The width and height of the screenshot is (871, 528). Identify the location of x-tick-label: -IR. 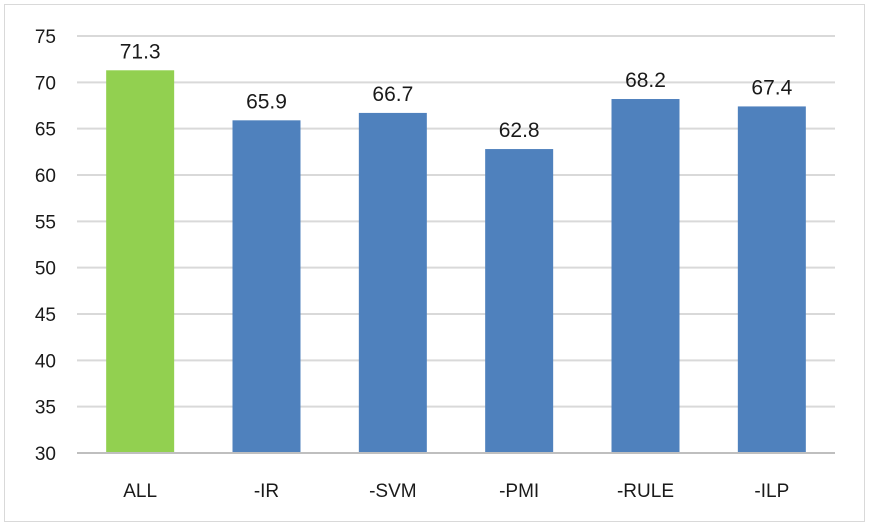
(266, 491).